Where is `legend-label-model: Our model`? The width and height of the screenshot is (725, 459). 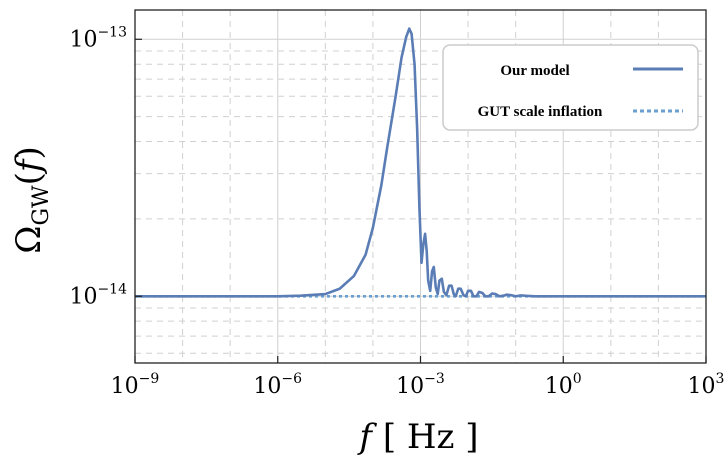
legend-label-model: Our model is located at coordinates (534, 71).